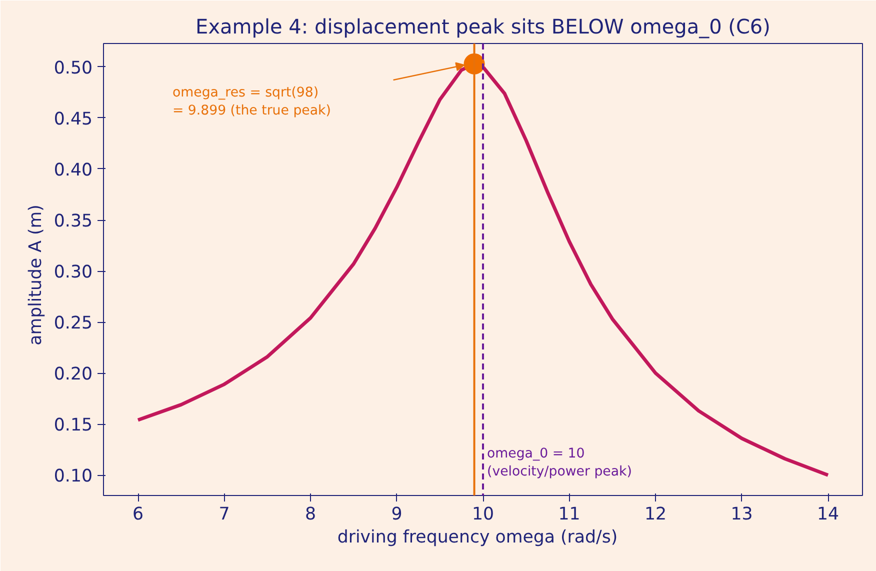 This screenshot has width=876, height=571. What do you see at coordinates (73, 68) in the screenshot?
I see `y-tick-label: 0.50` at bounding box center [73, 68].